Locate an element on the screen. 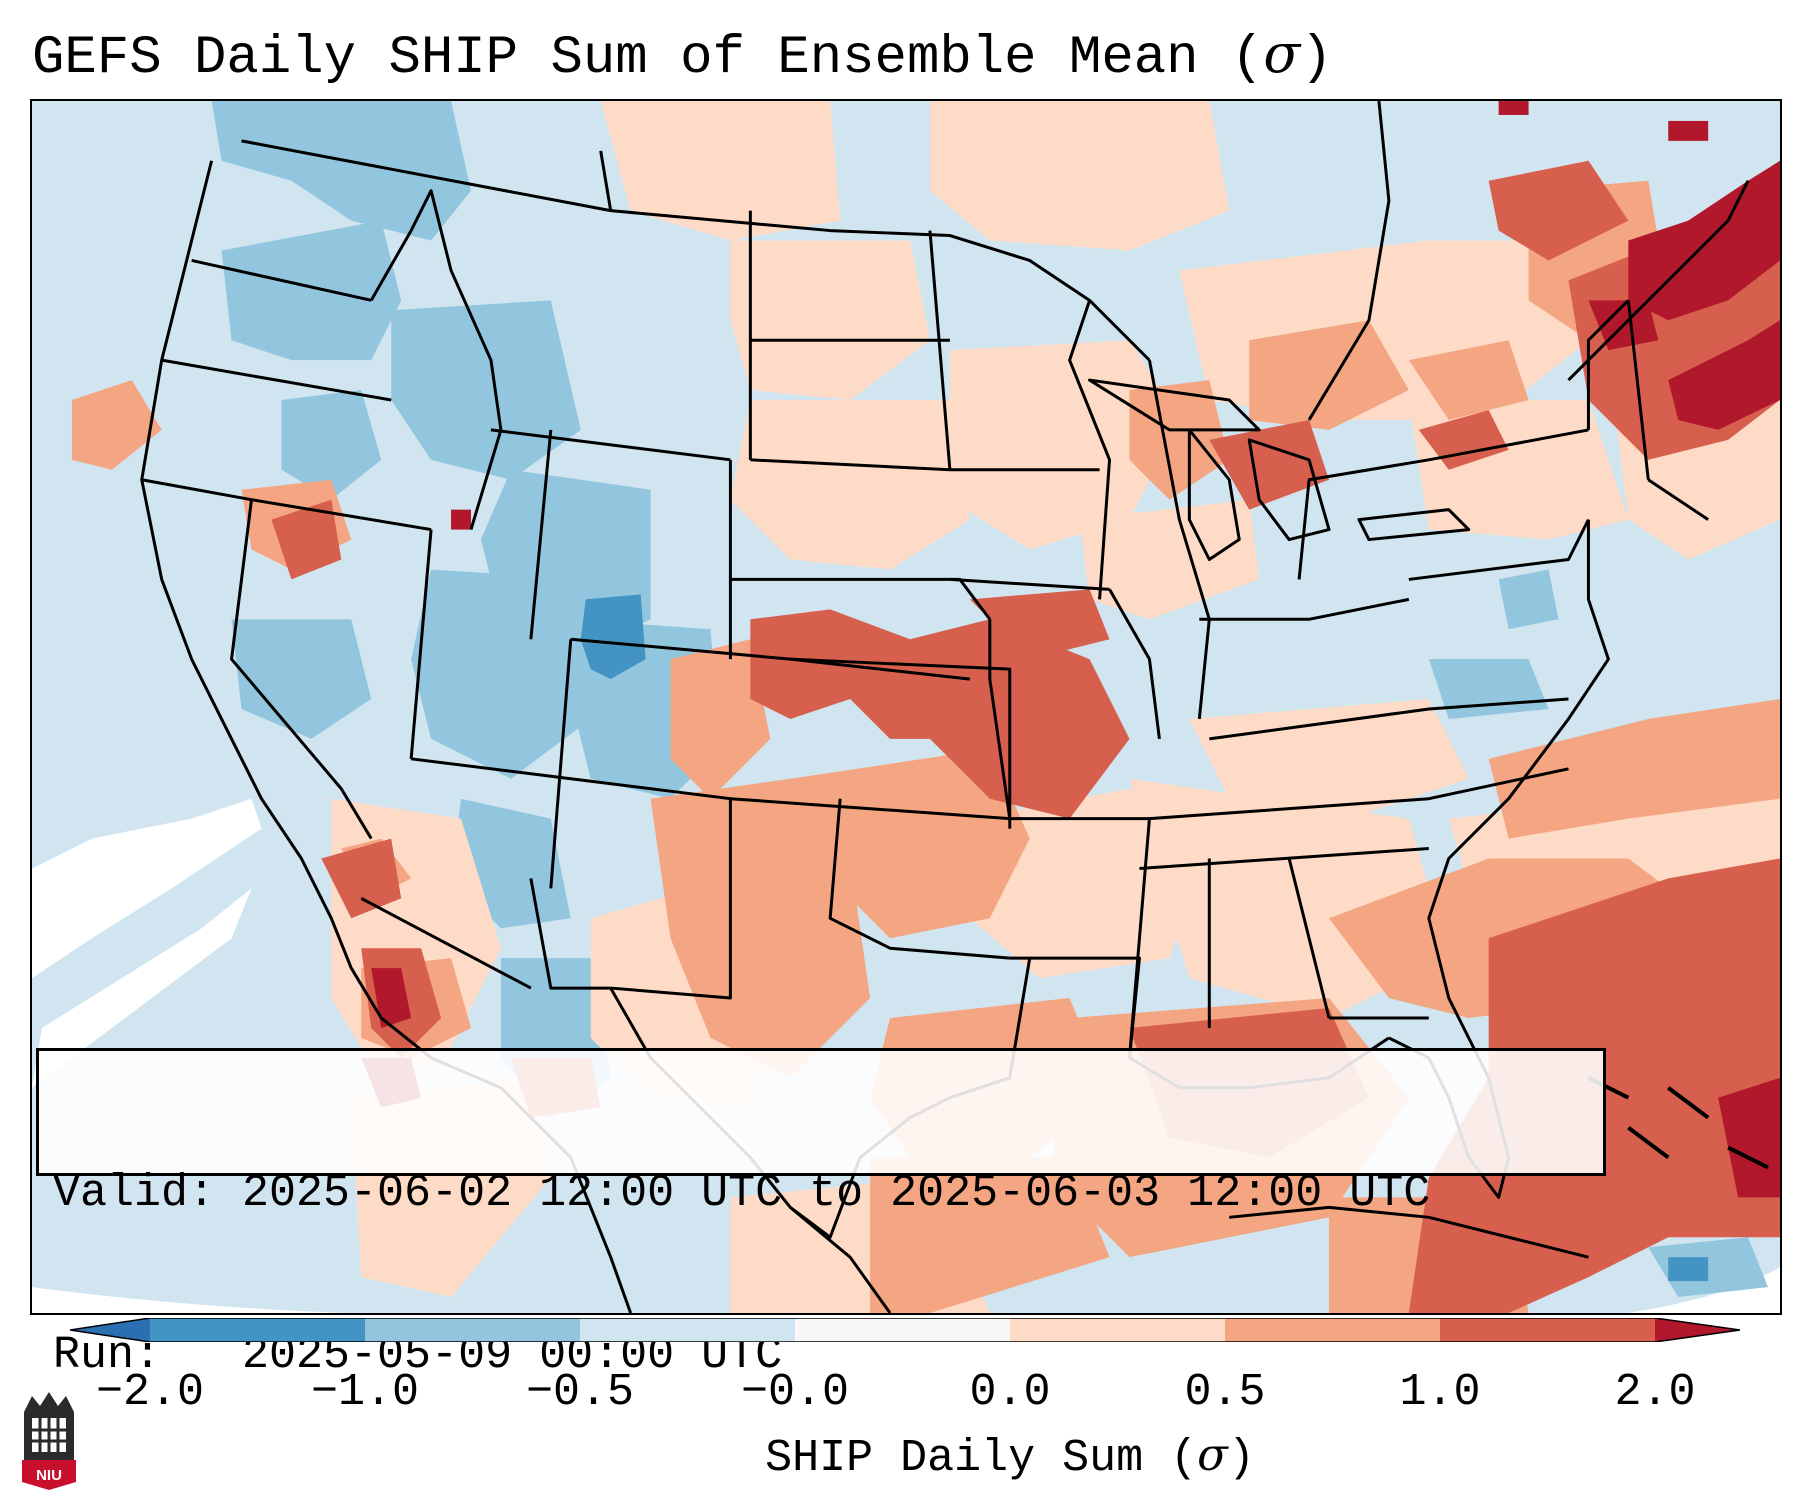 The image size is (1803, 1506). colorbar-segment-neg05-neg0 is located at coordinates (687, 1330).